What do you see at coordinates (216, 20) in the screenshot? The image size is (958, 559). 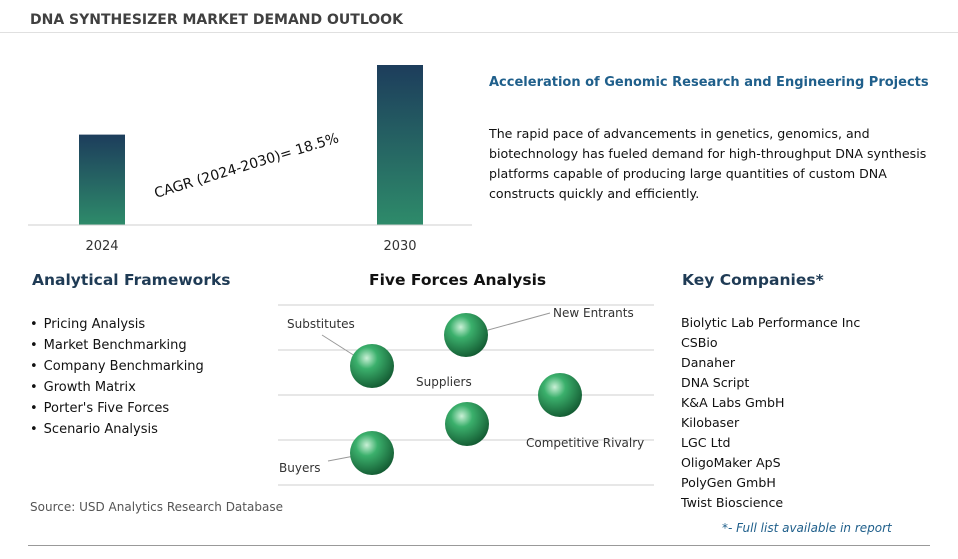 I see `page-title: DNA SYNTHESIZER MARKET DEMAND OUTLOOK` at bounding box center [216, 20].